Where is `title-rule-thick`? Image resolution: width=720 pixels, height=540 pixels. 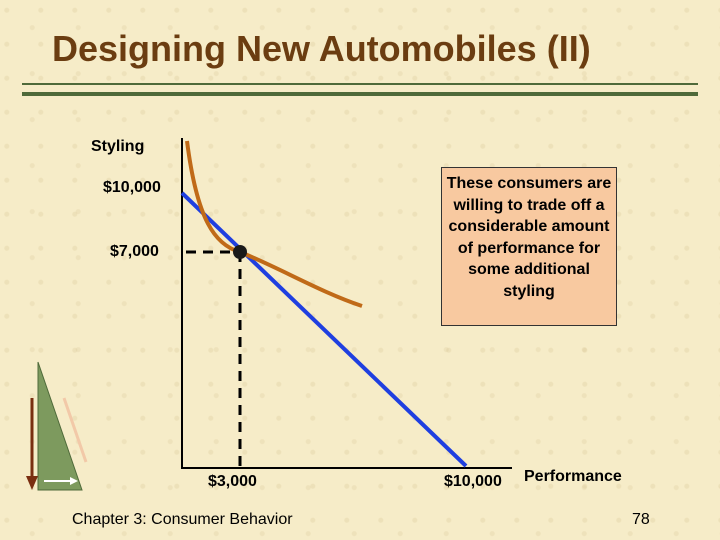
title-rule-thick is located at coordinates (360, 94).